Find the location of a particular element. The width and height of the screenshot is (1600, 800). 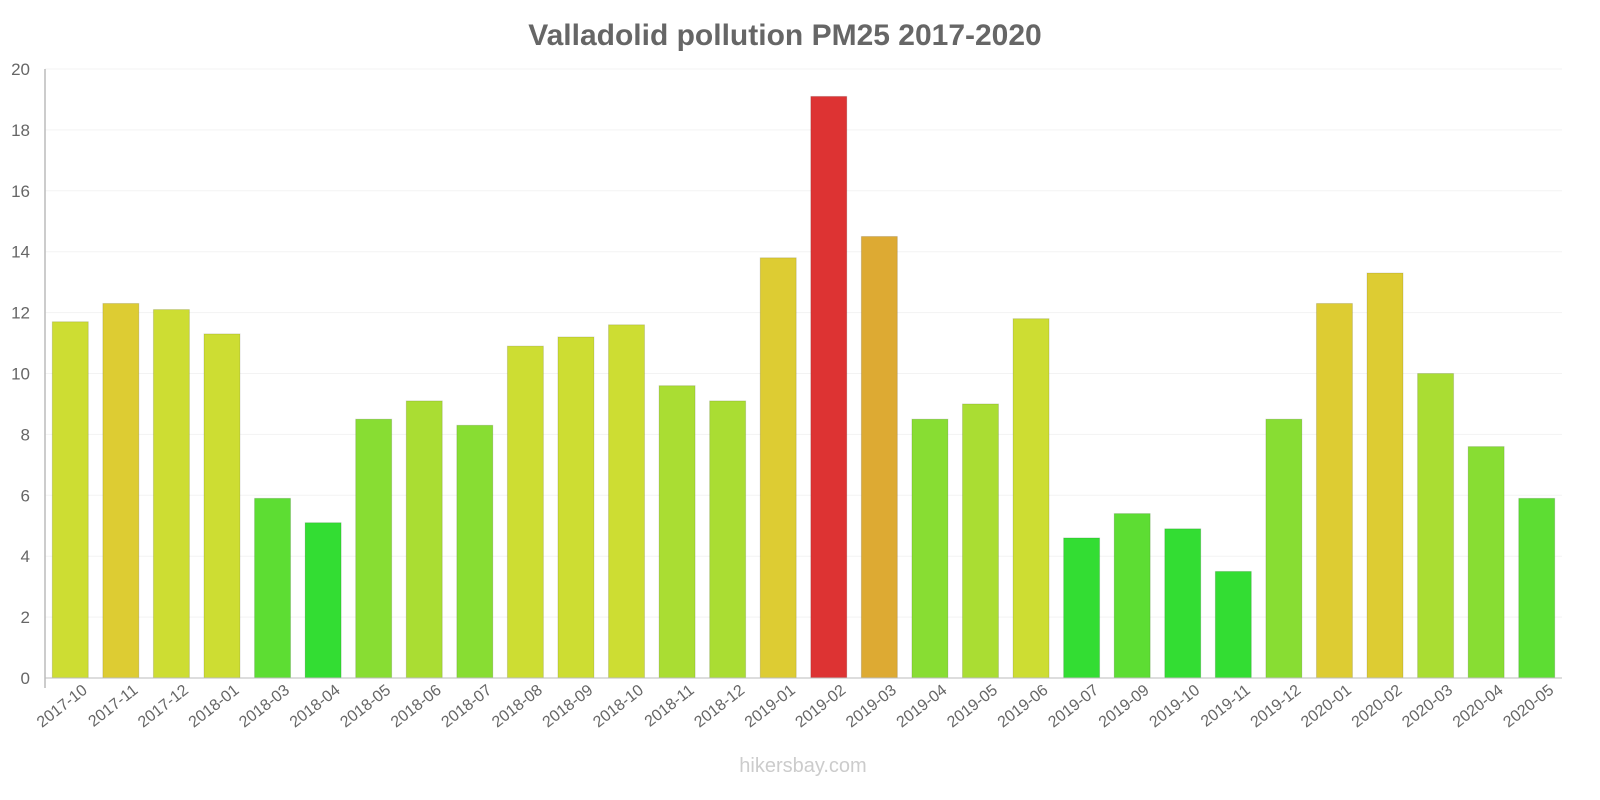

x-tick-label: 2019-02 is located at coordinates (821, 707).